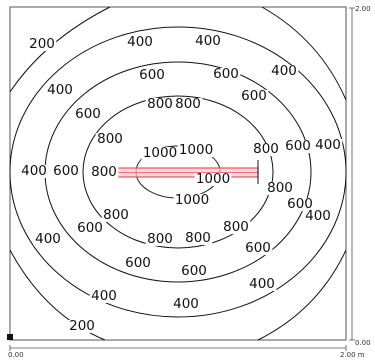 This screenshot has width=375, height=360. I want to click on origin-marker, so click(10, 337).